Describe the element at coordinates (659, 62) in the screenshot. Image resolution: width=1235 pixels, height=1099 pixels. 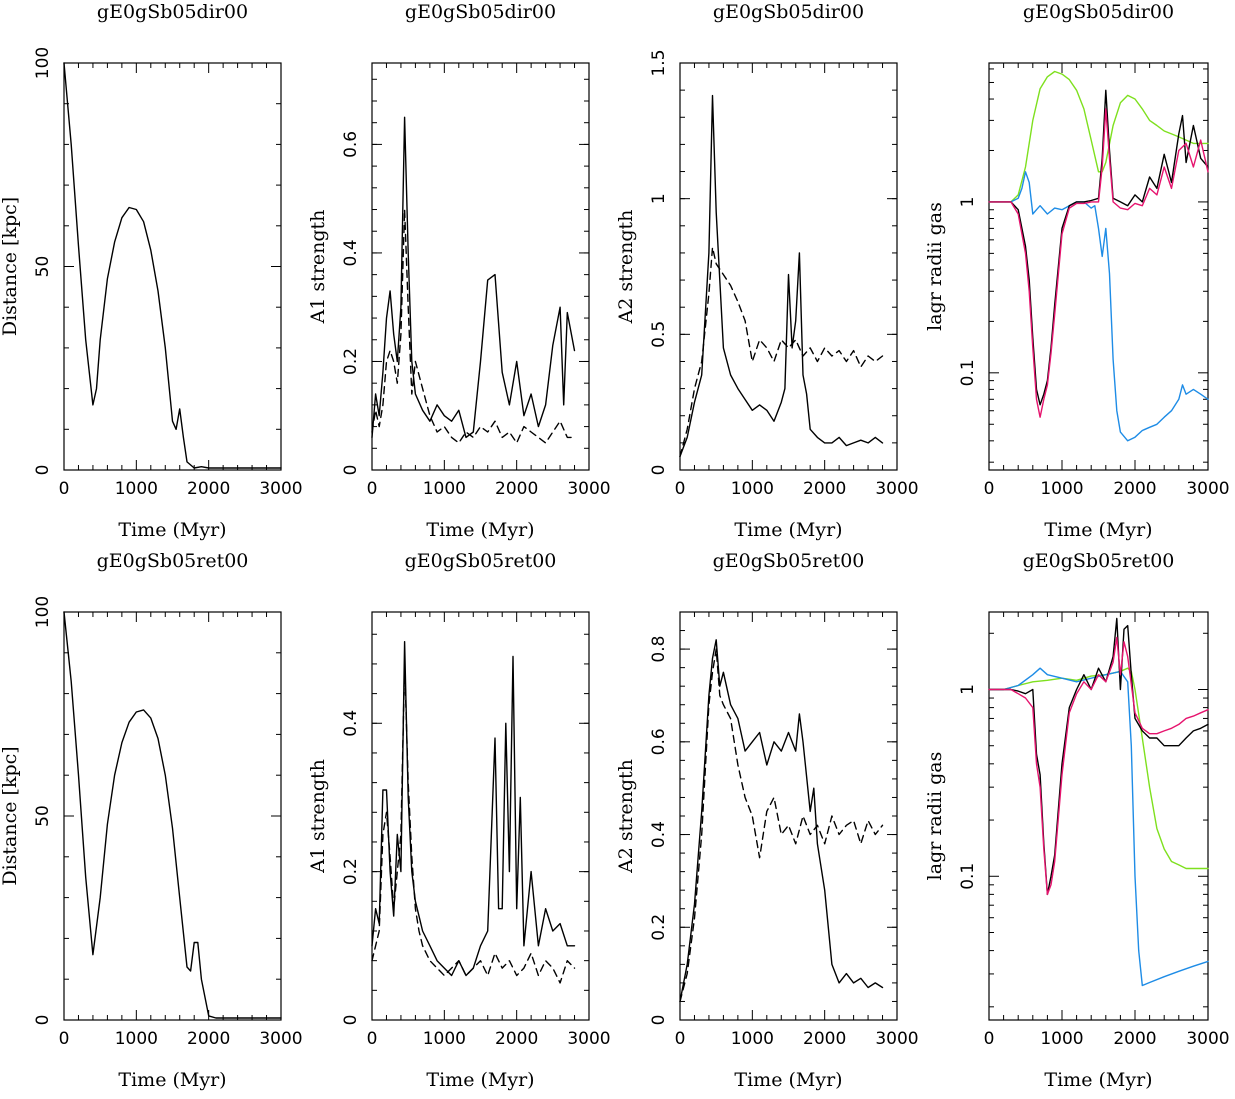
I see `y-tick-label: 1.5` at that location.